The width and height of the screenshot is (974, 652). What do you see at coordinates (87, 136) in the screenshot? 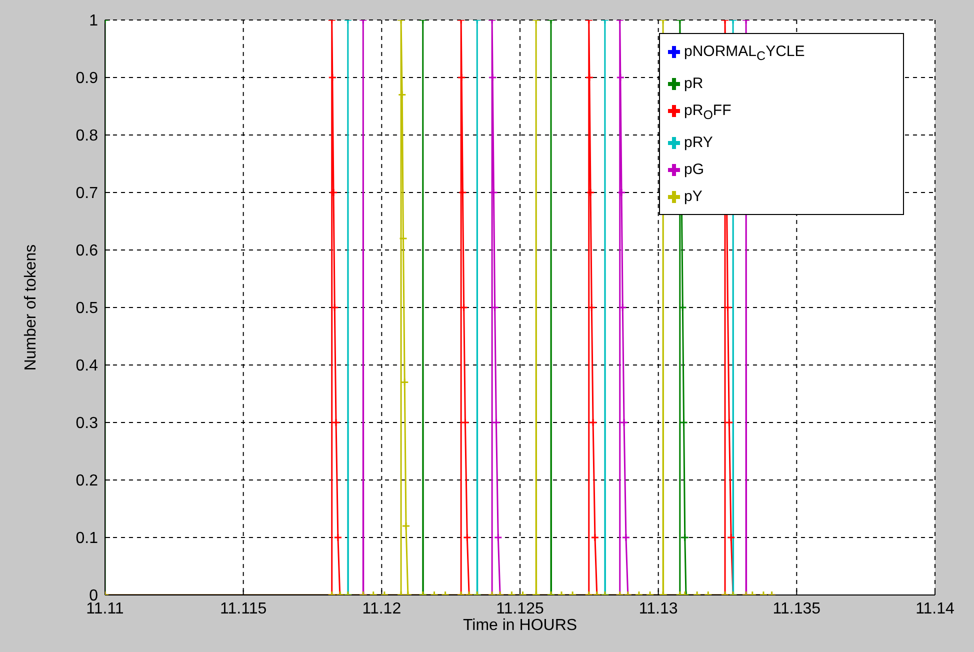
I see `y-tick-label: 0.8` at bounding box center [87, 136].